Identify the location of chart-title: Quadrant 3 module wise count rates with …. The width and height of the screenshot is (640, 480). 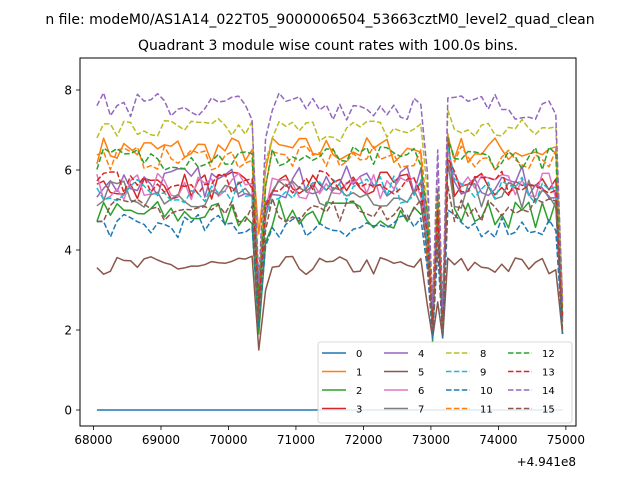
(328, 46).